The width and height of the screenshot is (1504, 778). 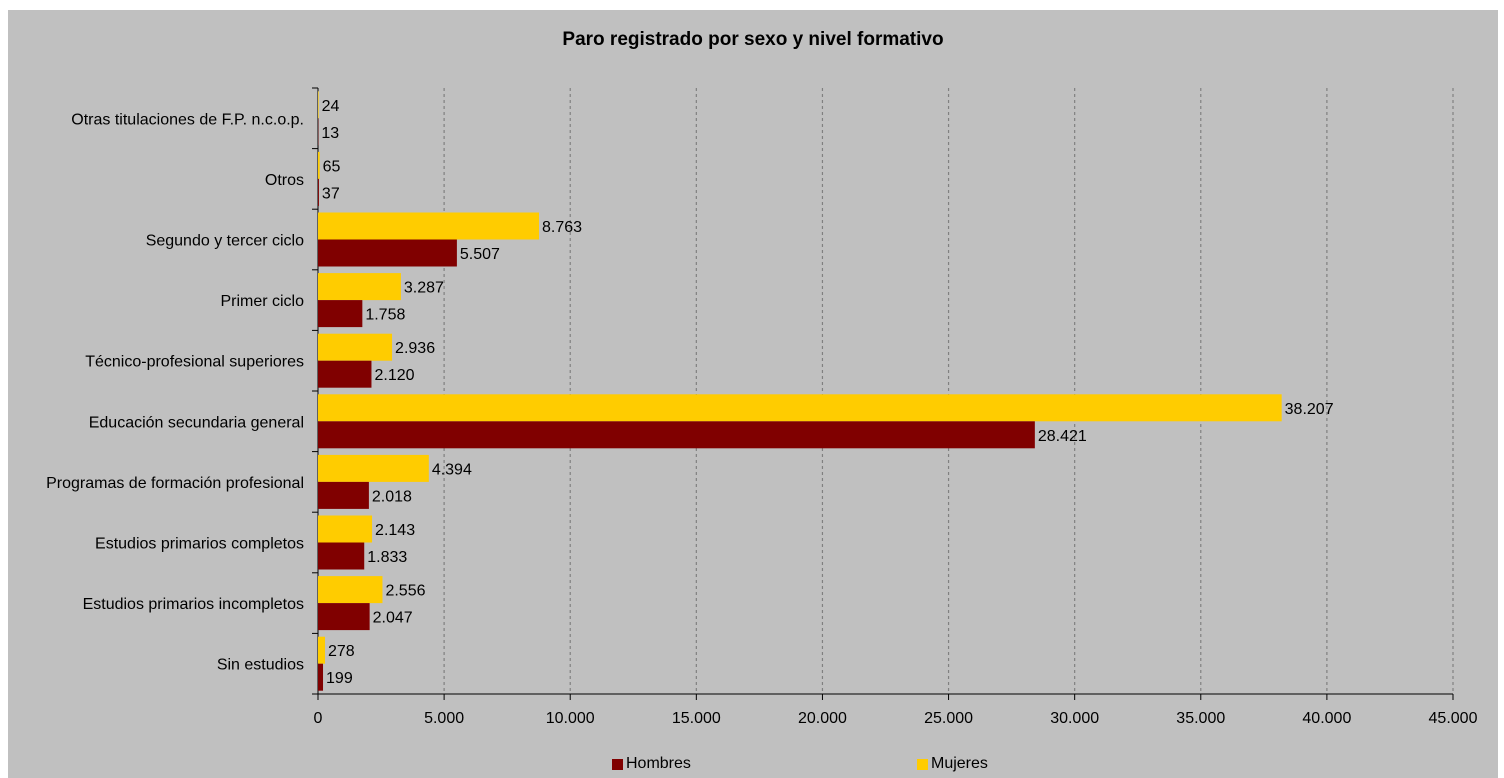 What do you see at coordinates (696, 718) in the screenshot?
I see `x-tick-label: 15.000` at bounding box center [696, 718].